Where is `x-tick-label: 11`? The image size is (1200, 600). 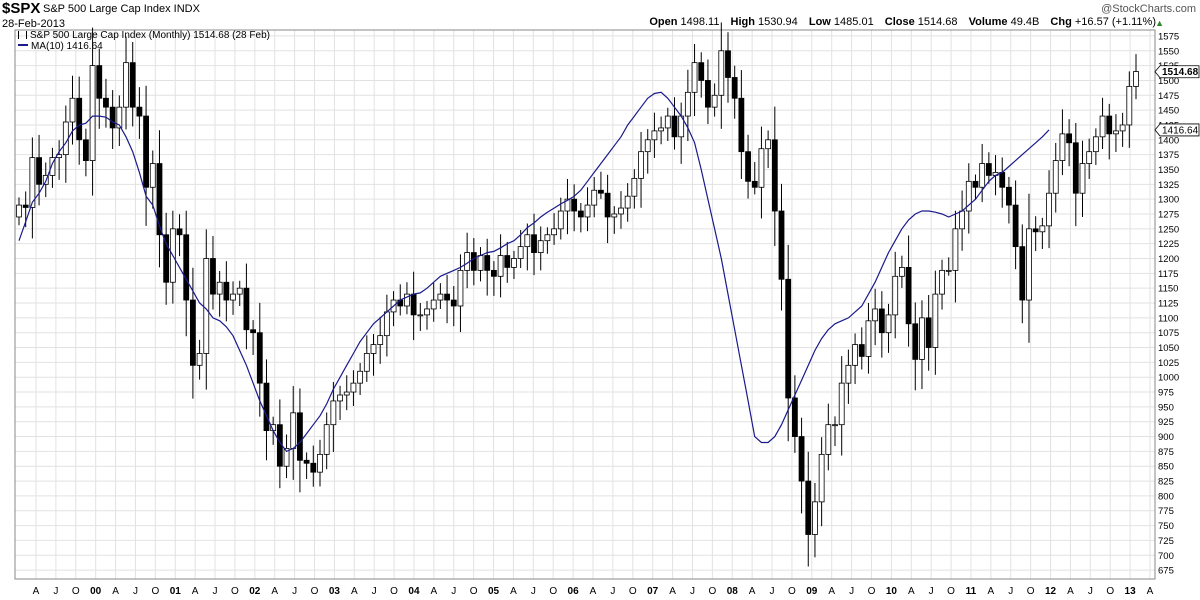
x-tick-label: 11 is located at coordinates (971, 591).